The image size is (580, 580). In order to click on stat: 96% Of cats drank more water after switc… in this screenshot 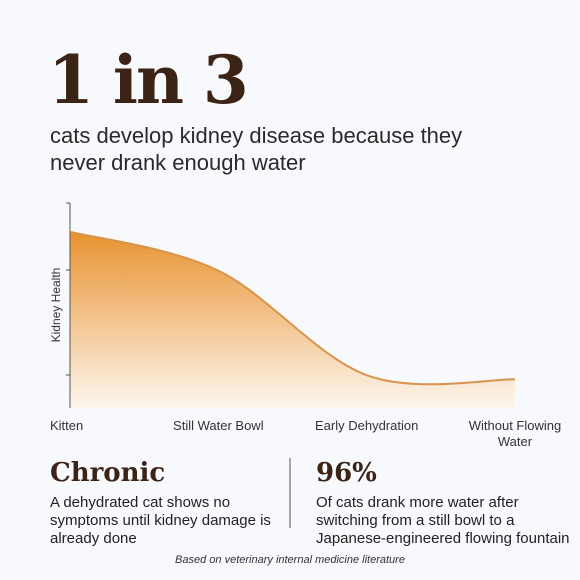, I will do `click(447, 503)`.